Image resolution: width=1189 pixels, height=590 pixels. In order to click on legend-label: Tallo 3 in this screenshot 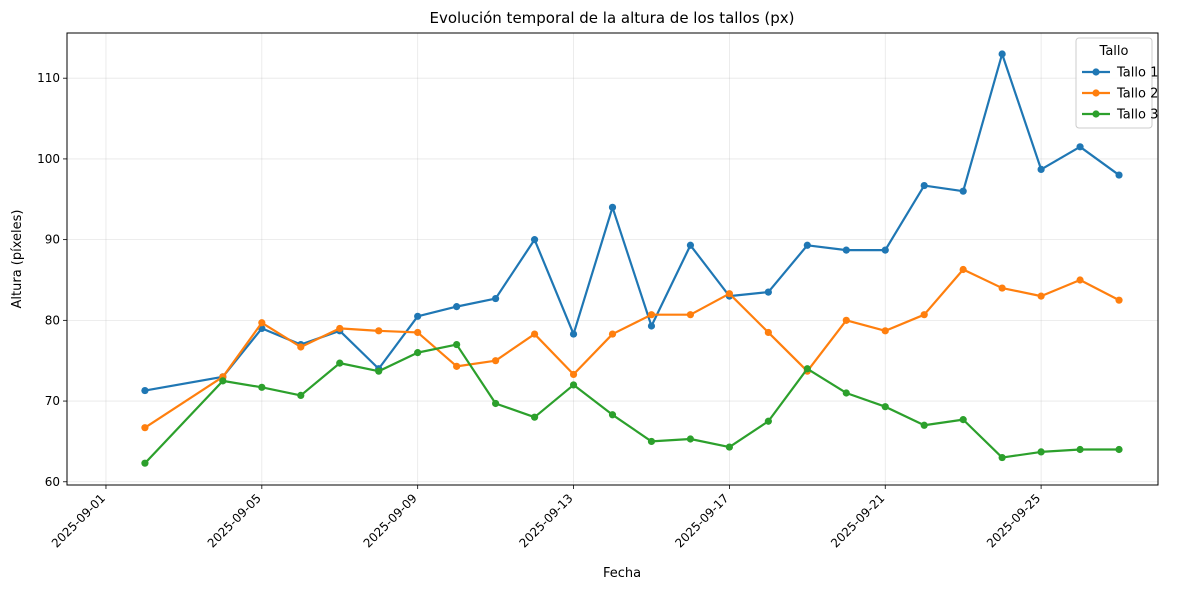, I will do `click(1137, 115)`.